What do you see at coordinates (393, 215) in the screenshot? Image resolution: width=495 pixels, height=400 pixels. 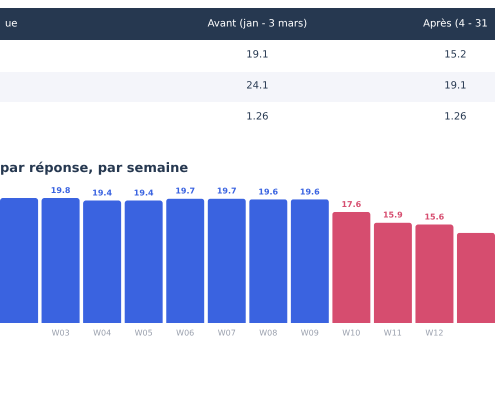 I see `data-label: 15.9` at bounding box center [393, 215].